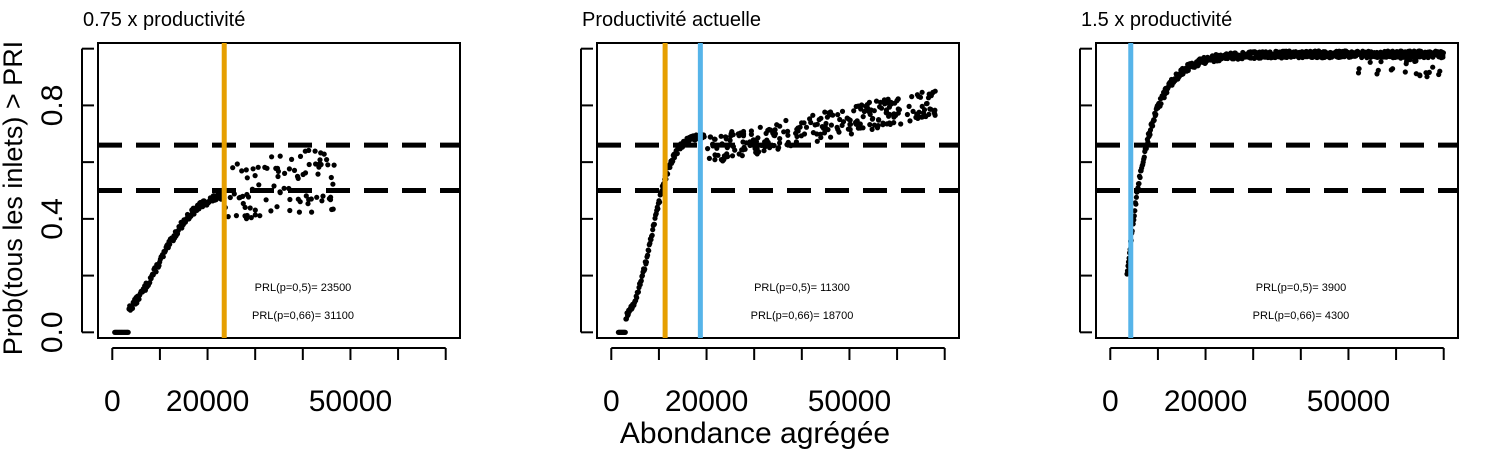  What do you see at coordinates (52, 332) in the screenshot?
I see `y-tick-label: 0.0` at bounding box center [52, 332].